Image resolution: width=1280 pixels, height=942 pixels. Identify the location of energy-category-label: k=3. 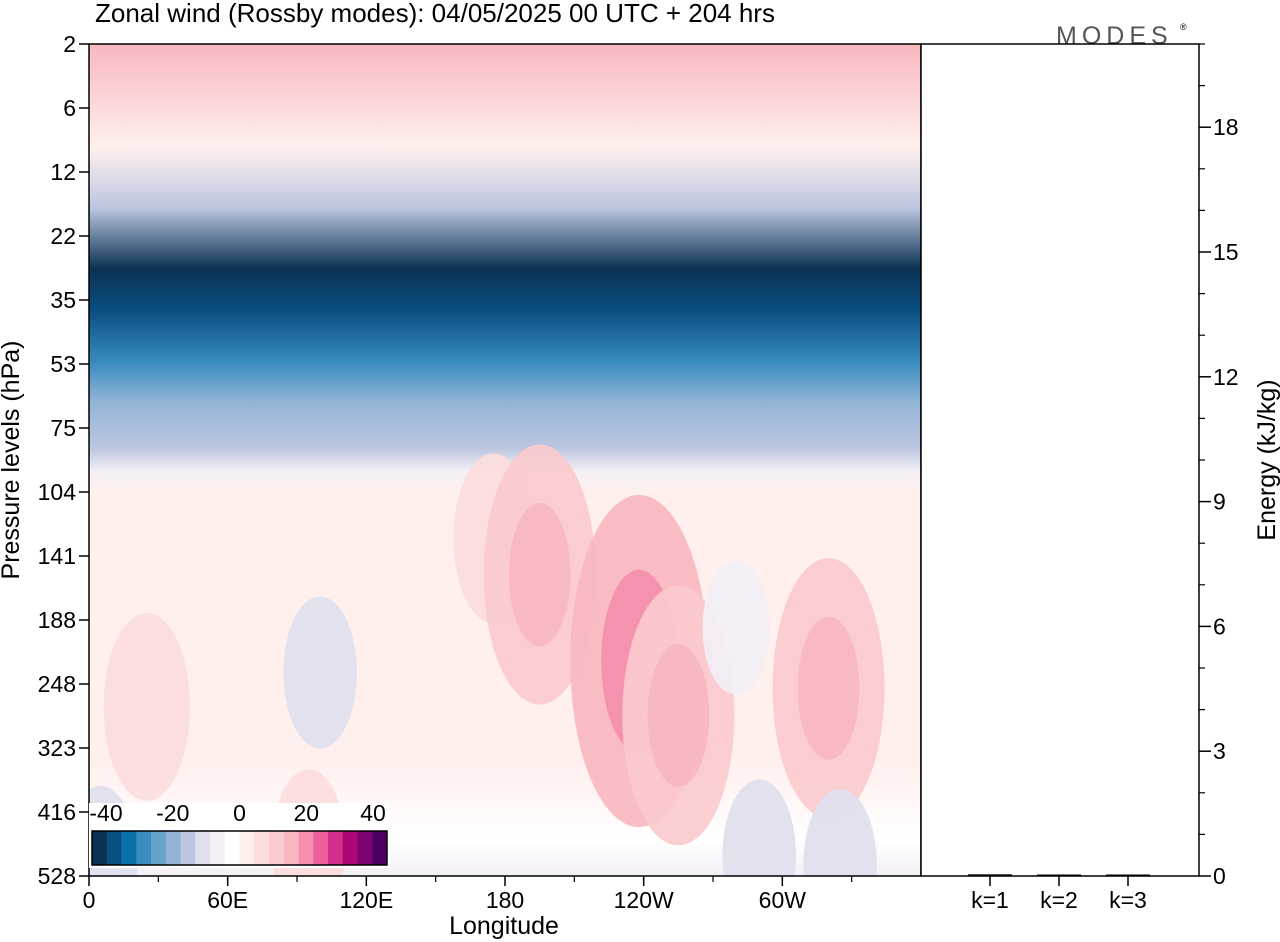
(1128, 900).